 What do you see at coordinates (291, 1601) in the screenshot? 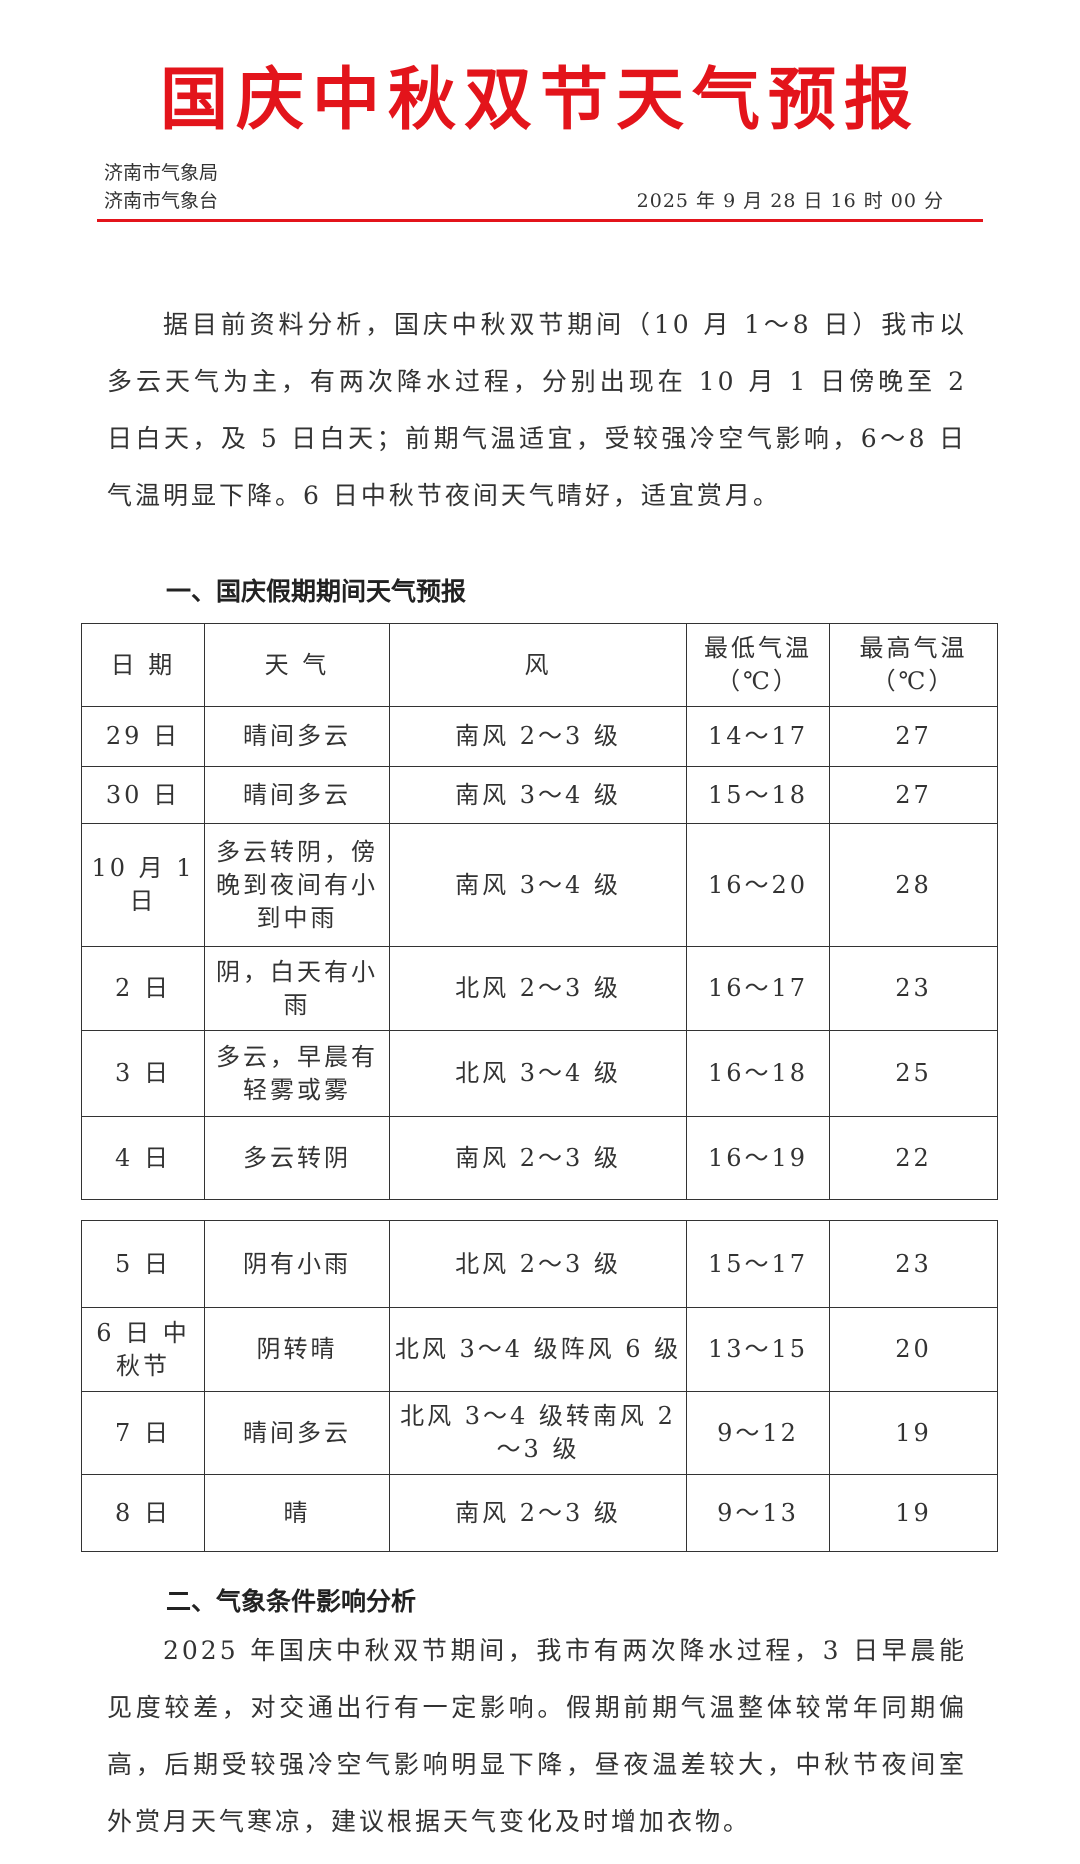
I see `section-2-heading: 二、气象条件影响分析` at bounding box center [291, 1601].